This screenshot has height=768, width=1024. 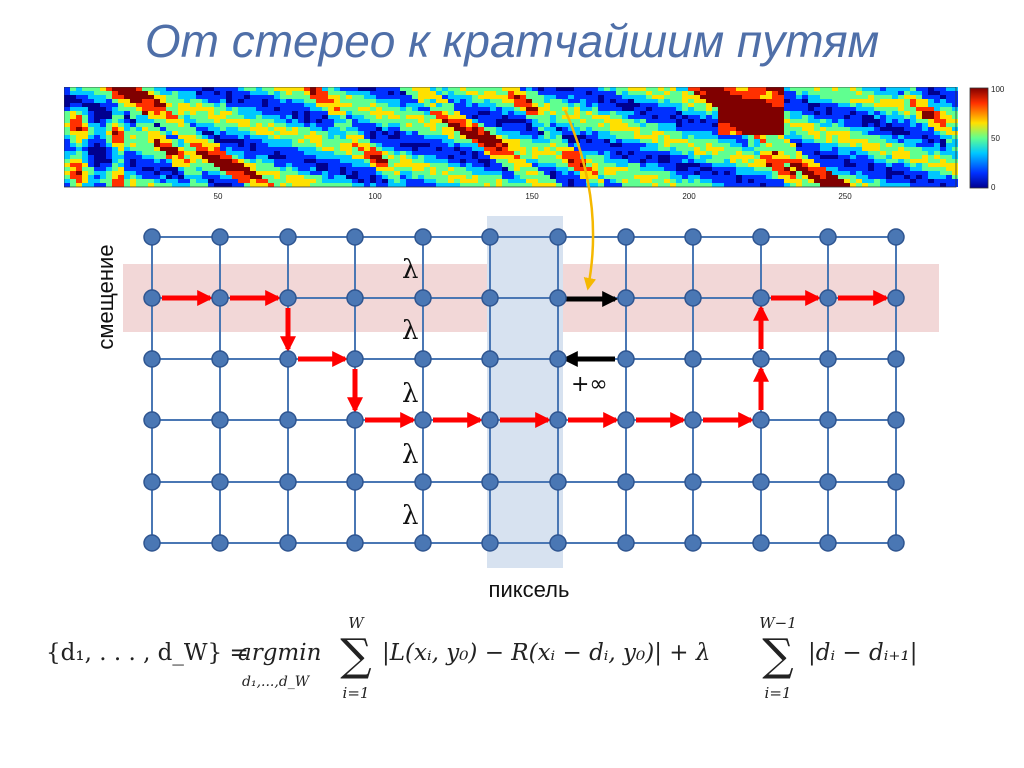 I want to click on pointer-arrow, so click(x=580, y=200).